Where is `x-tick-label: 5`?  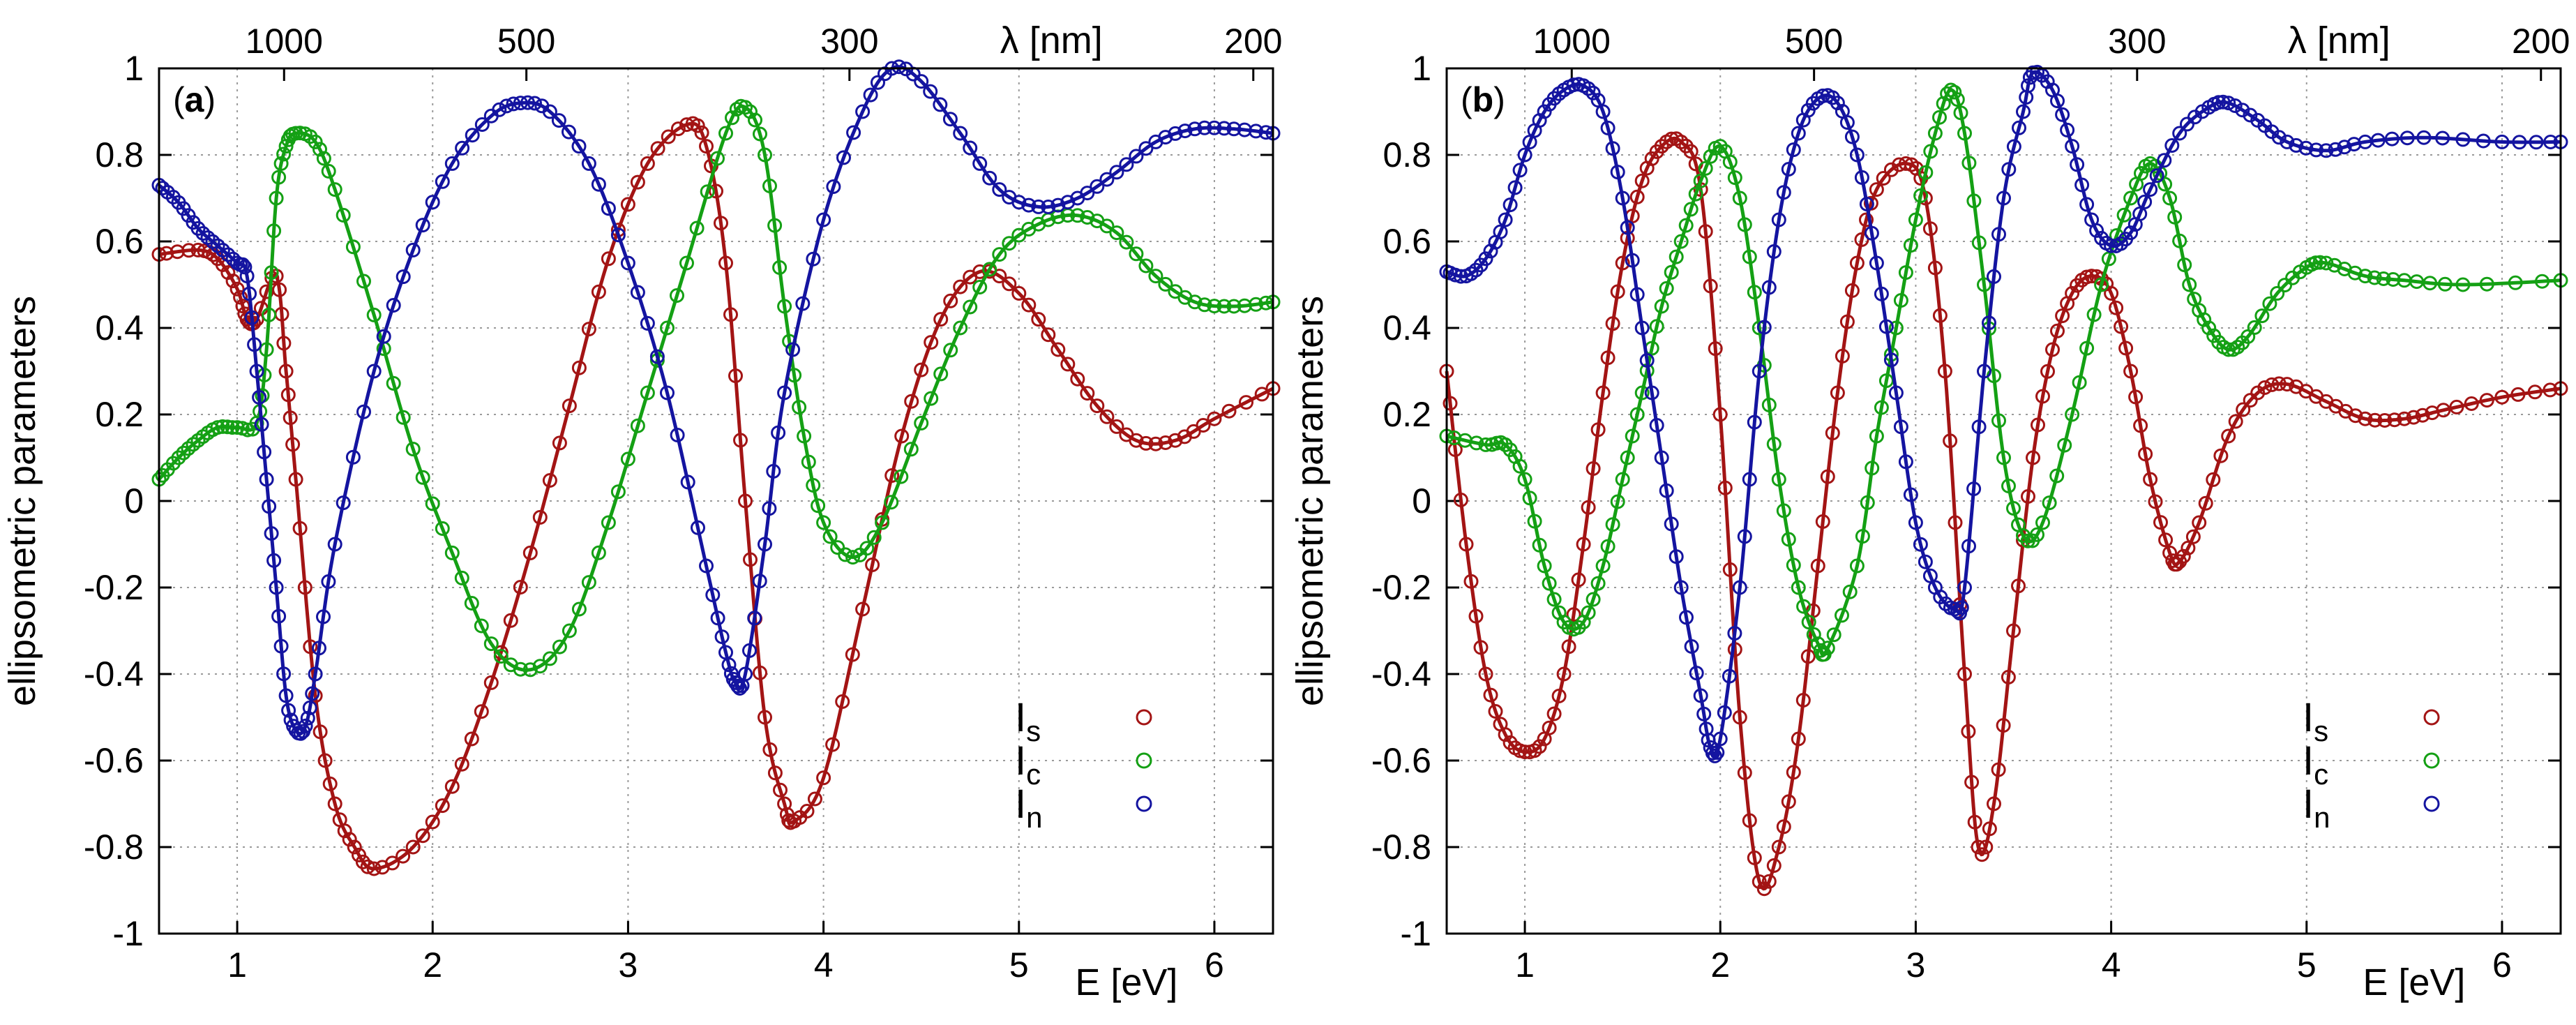
x-tick-label: 5 is located at coordinates (2307, 965).